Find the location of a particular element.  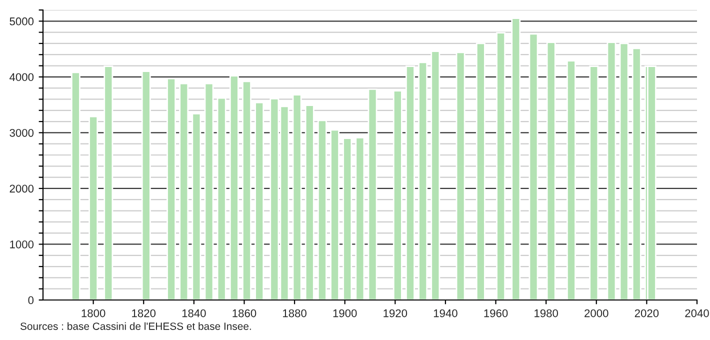

x-tick-label: 1860 is located at coordinates (244, 313).